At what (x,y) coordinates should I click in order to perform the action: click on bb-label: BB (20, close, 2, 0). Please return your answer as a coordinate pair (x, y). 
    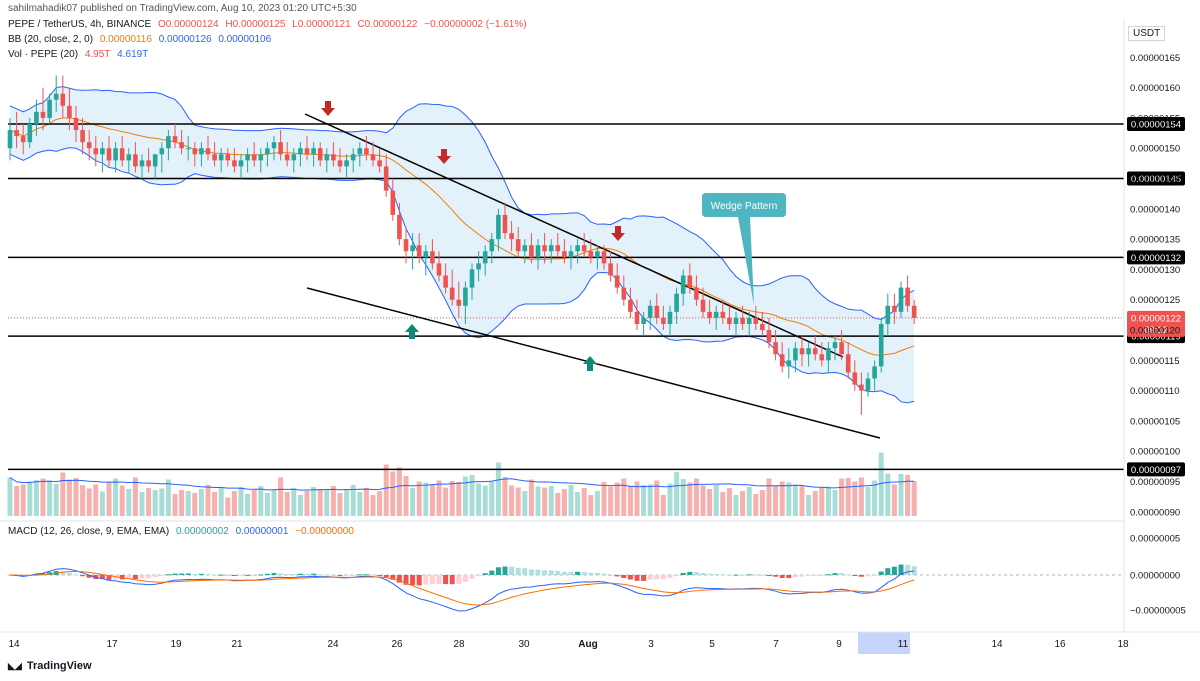
    Looking at the image, I should click on (51, 39).